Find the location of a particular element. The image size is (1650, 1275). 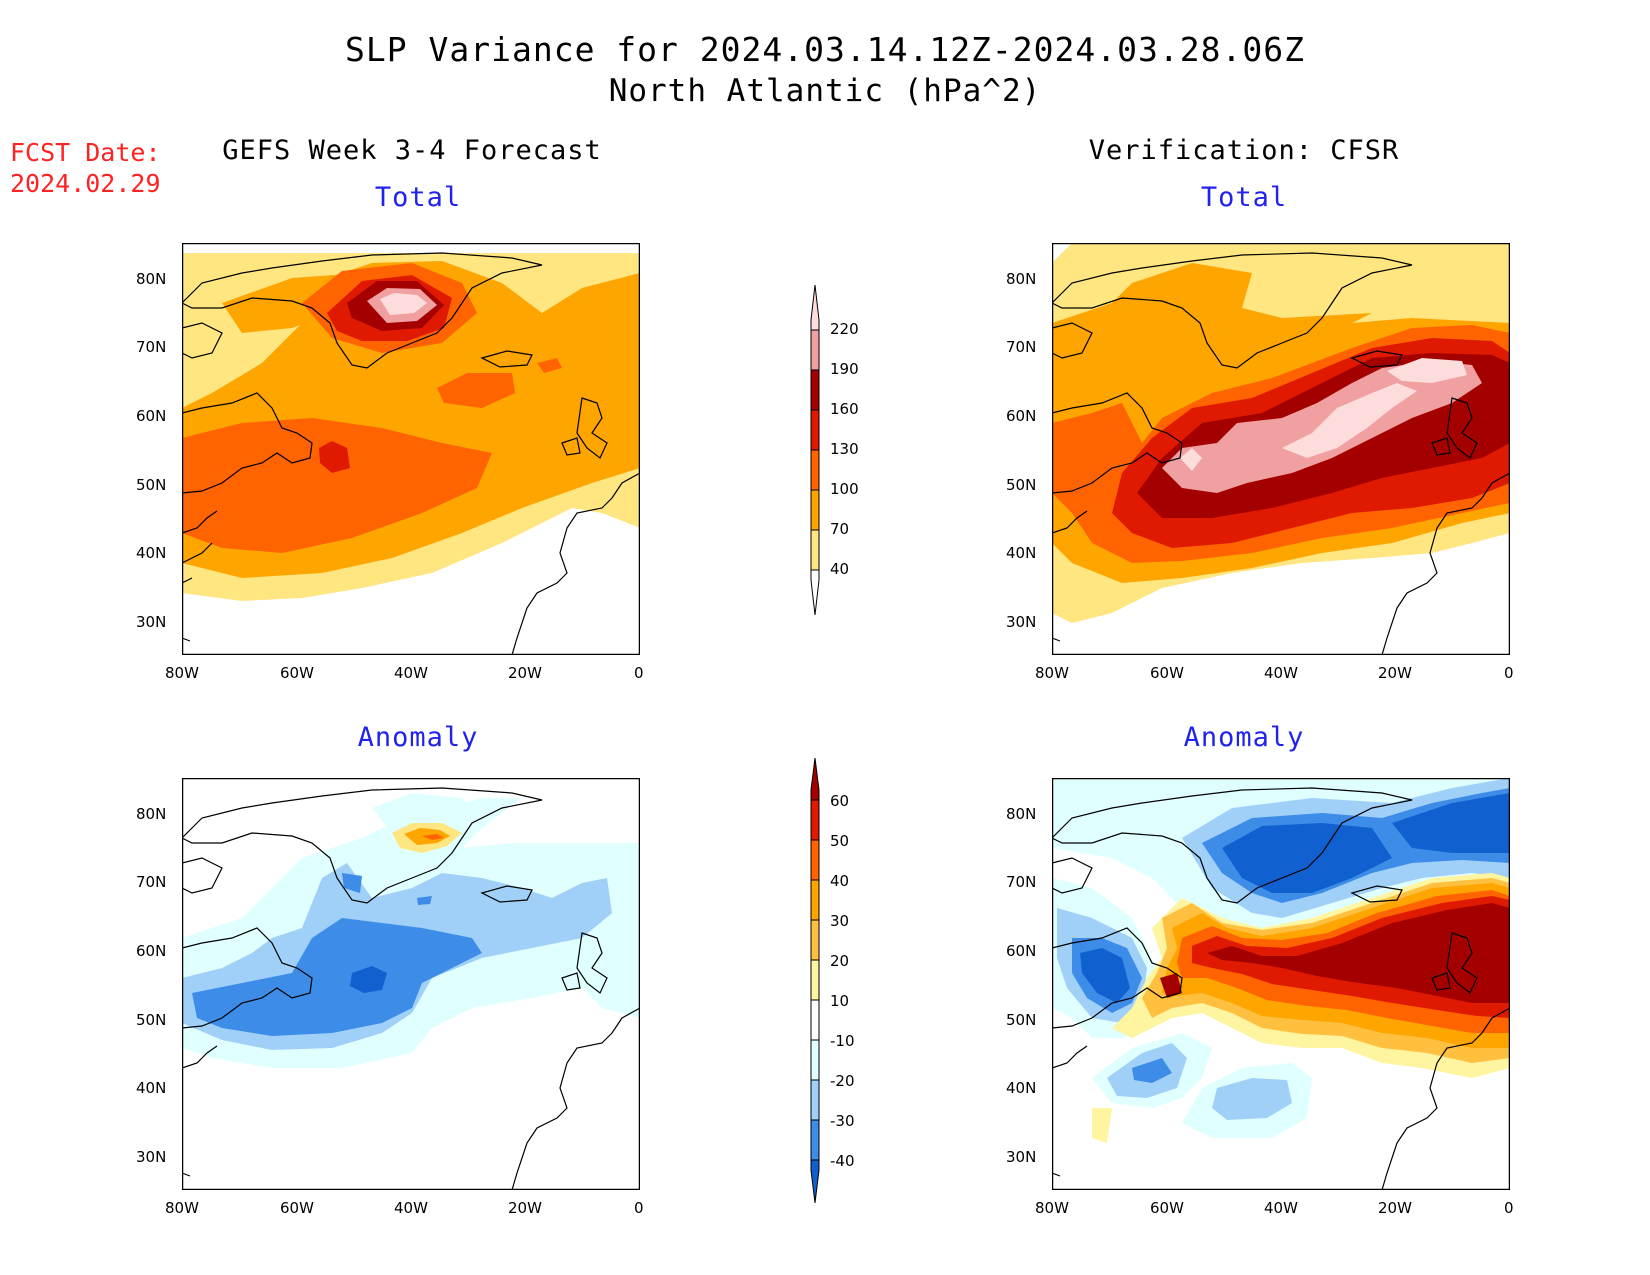

panel-label-bottom-left: Anomaly is located at coordinates (418, 737).